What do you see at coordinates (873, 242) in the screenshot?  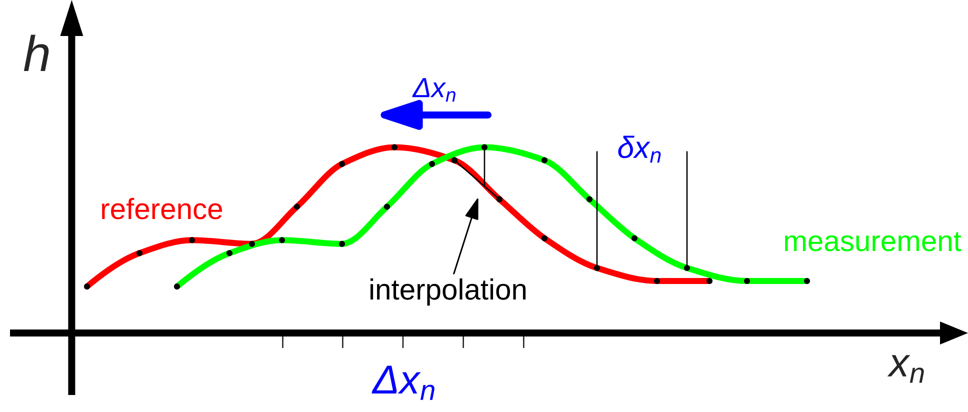 I see `series-label: measurement` at bounding box center [873, 242].